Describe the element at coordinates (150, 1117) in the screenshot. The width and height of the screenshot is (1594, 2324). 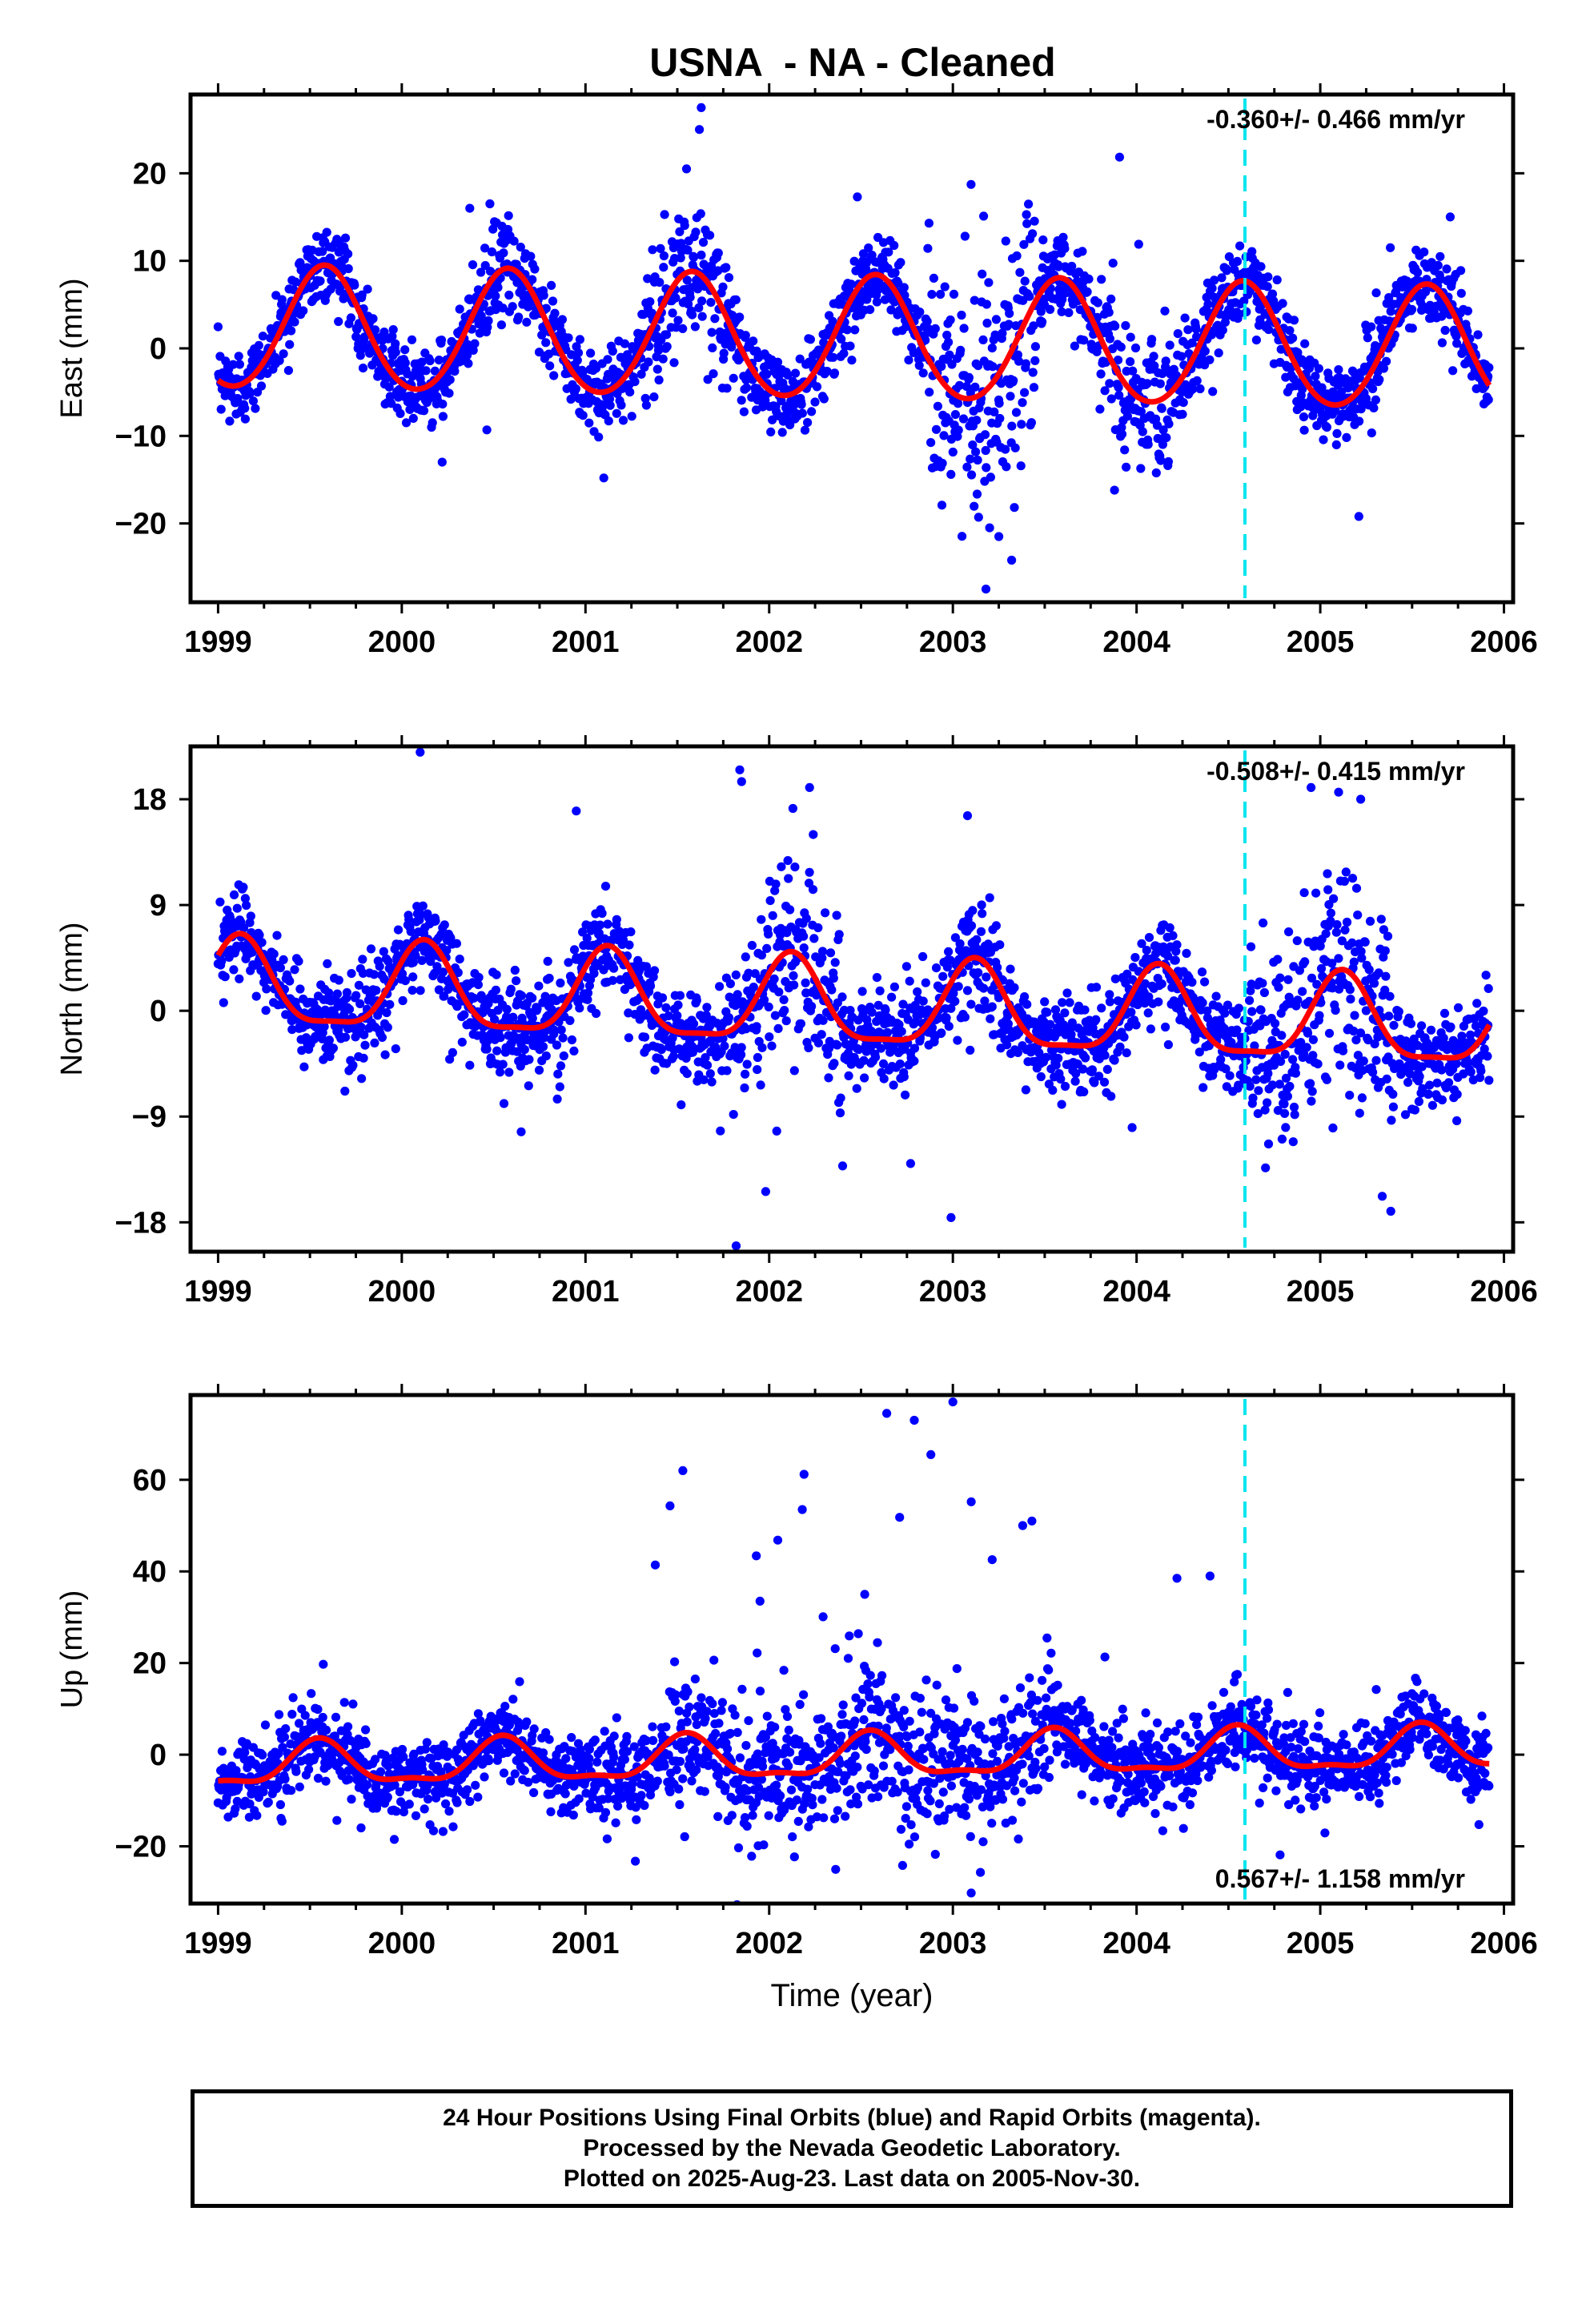
I see `north-y-tick-label: −9` at that location.